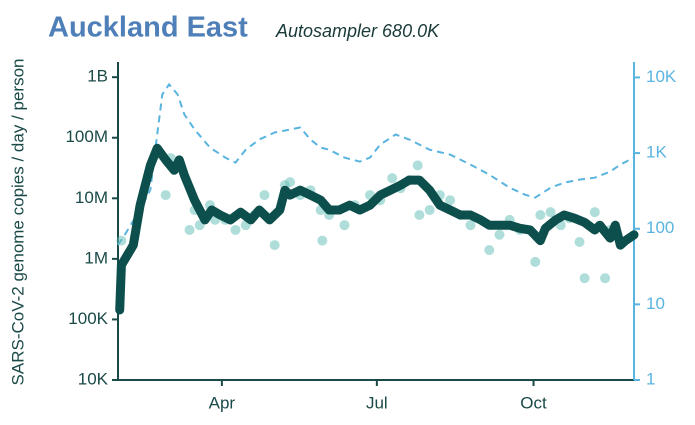 The height and width of the screenshot is (425, 695). What do you see at coordinates (96, 257) in the screenshot?
I see `y-tick-label: 1M` at bounding box center [96, 257].